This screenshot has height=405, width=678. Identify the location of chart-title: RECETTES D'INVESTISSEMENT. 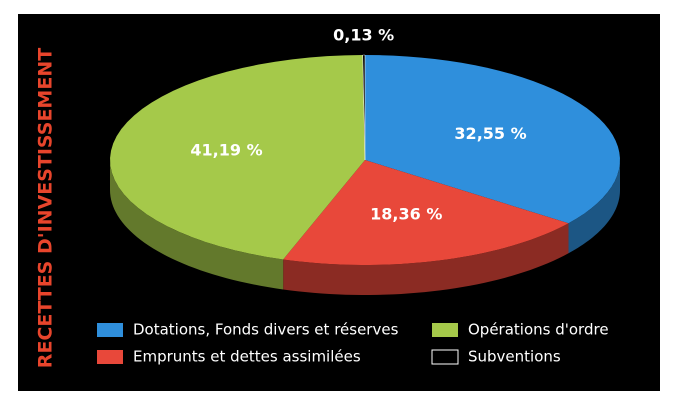
(46, 208).